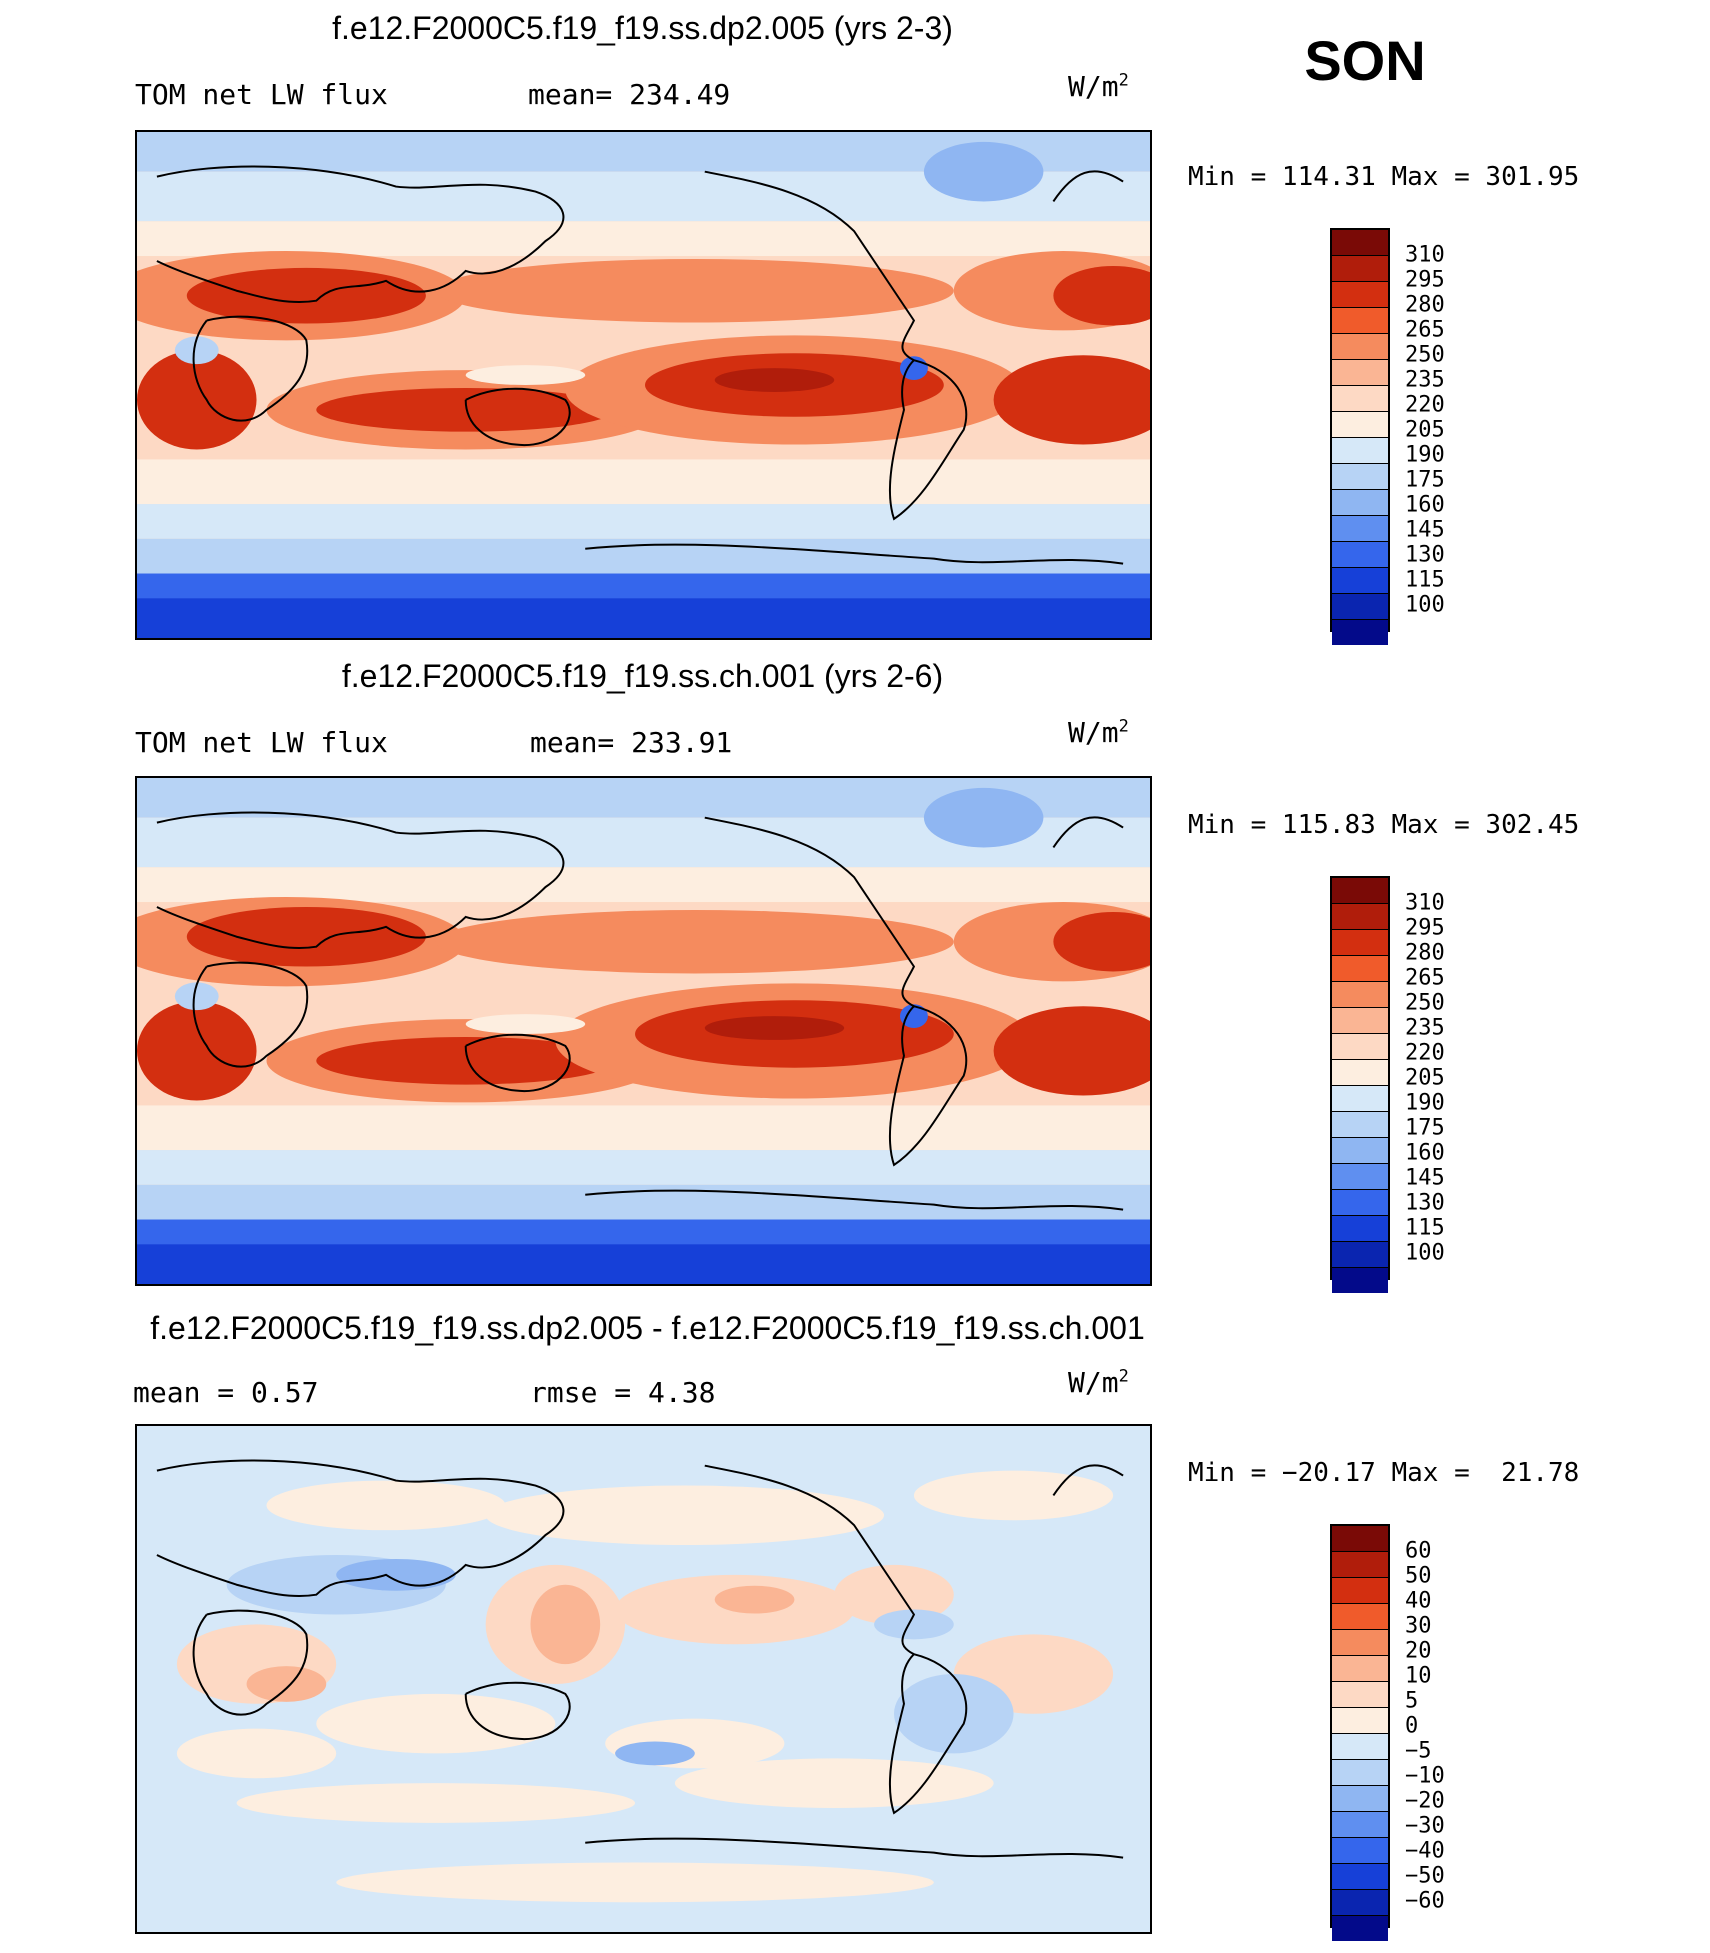 The height and width of the screenshot is (1953, 1710). What do you see at coordinates (631, 742) in the screenshot?
I see `panel-2-mean-label: mean= 233.91` at bounding box center [631, 742].